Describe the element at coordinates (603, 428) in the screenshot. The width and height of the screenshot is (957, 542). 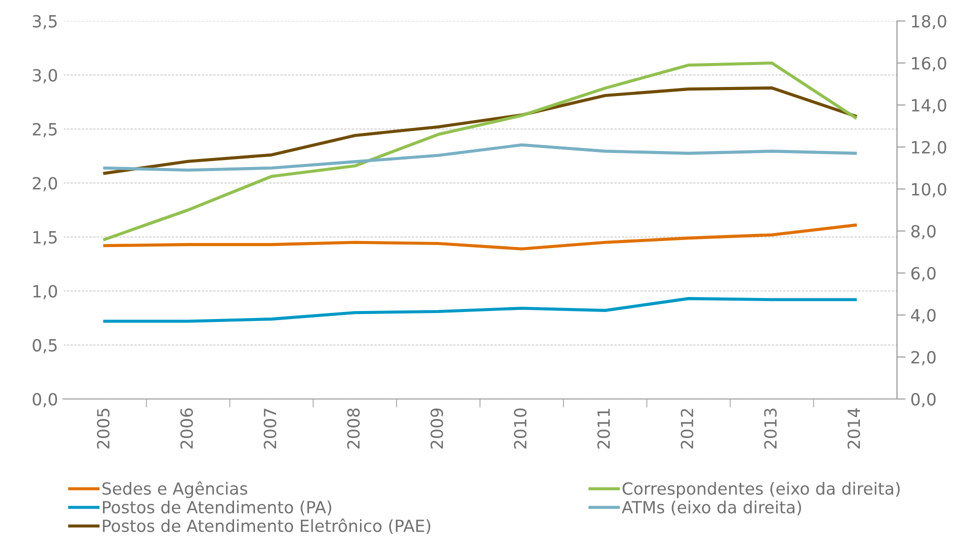
I see `x-tick-label: 2011` at that location.